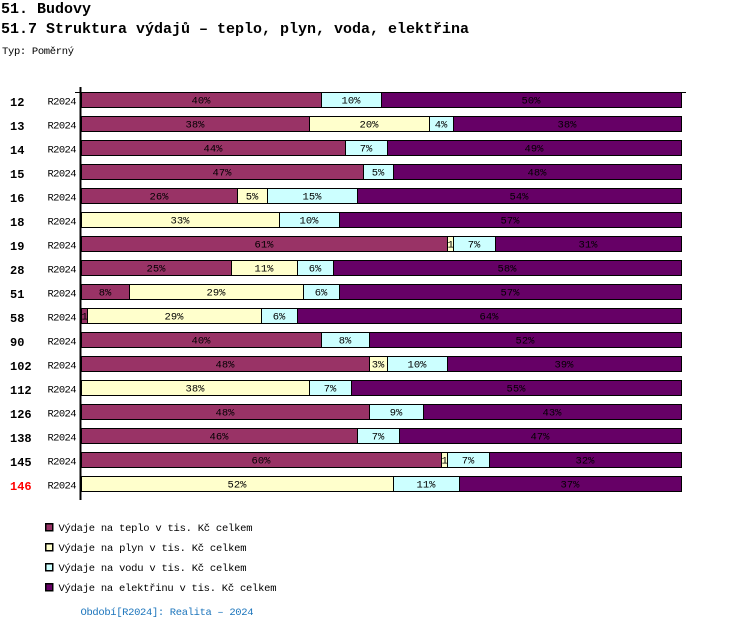 The height and width of the screenshot is (635, 750). I want to click on svg-text: 37%, so click(571, 486).